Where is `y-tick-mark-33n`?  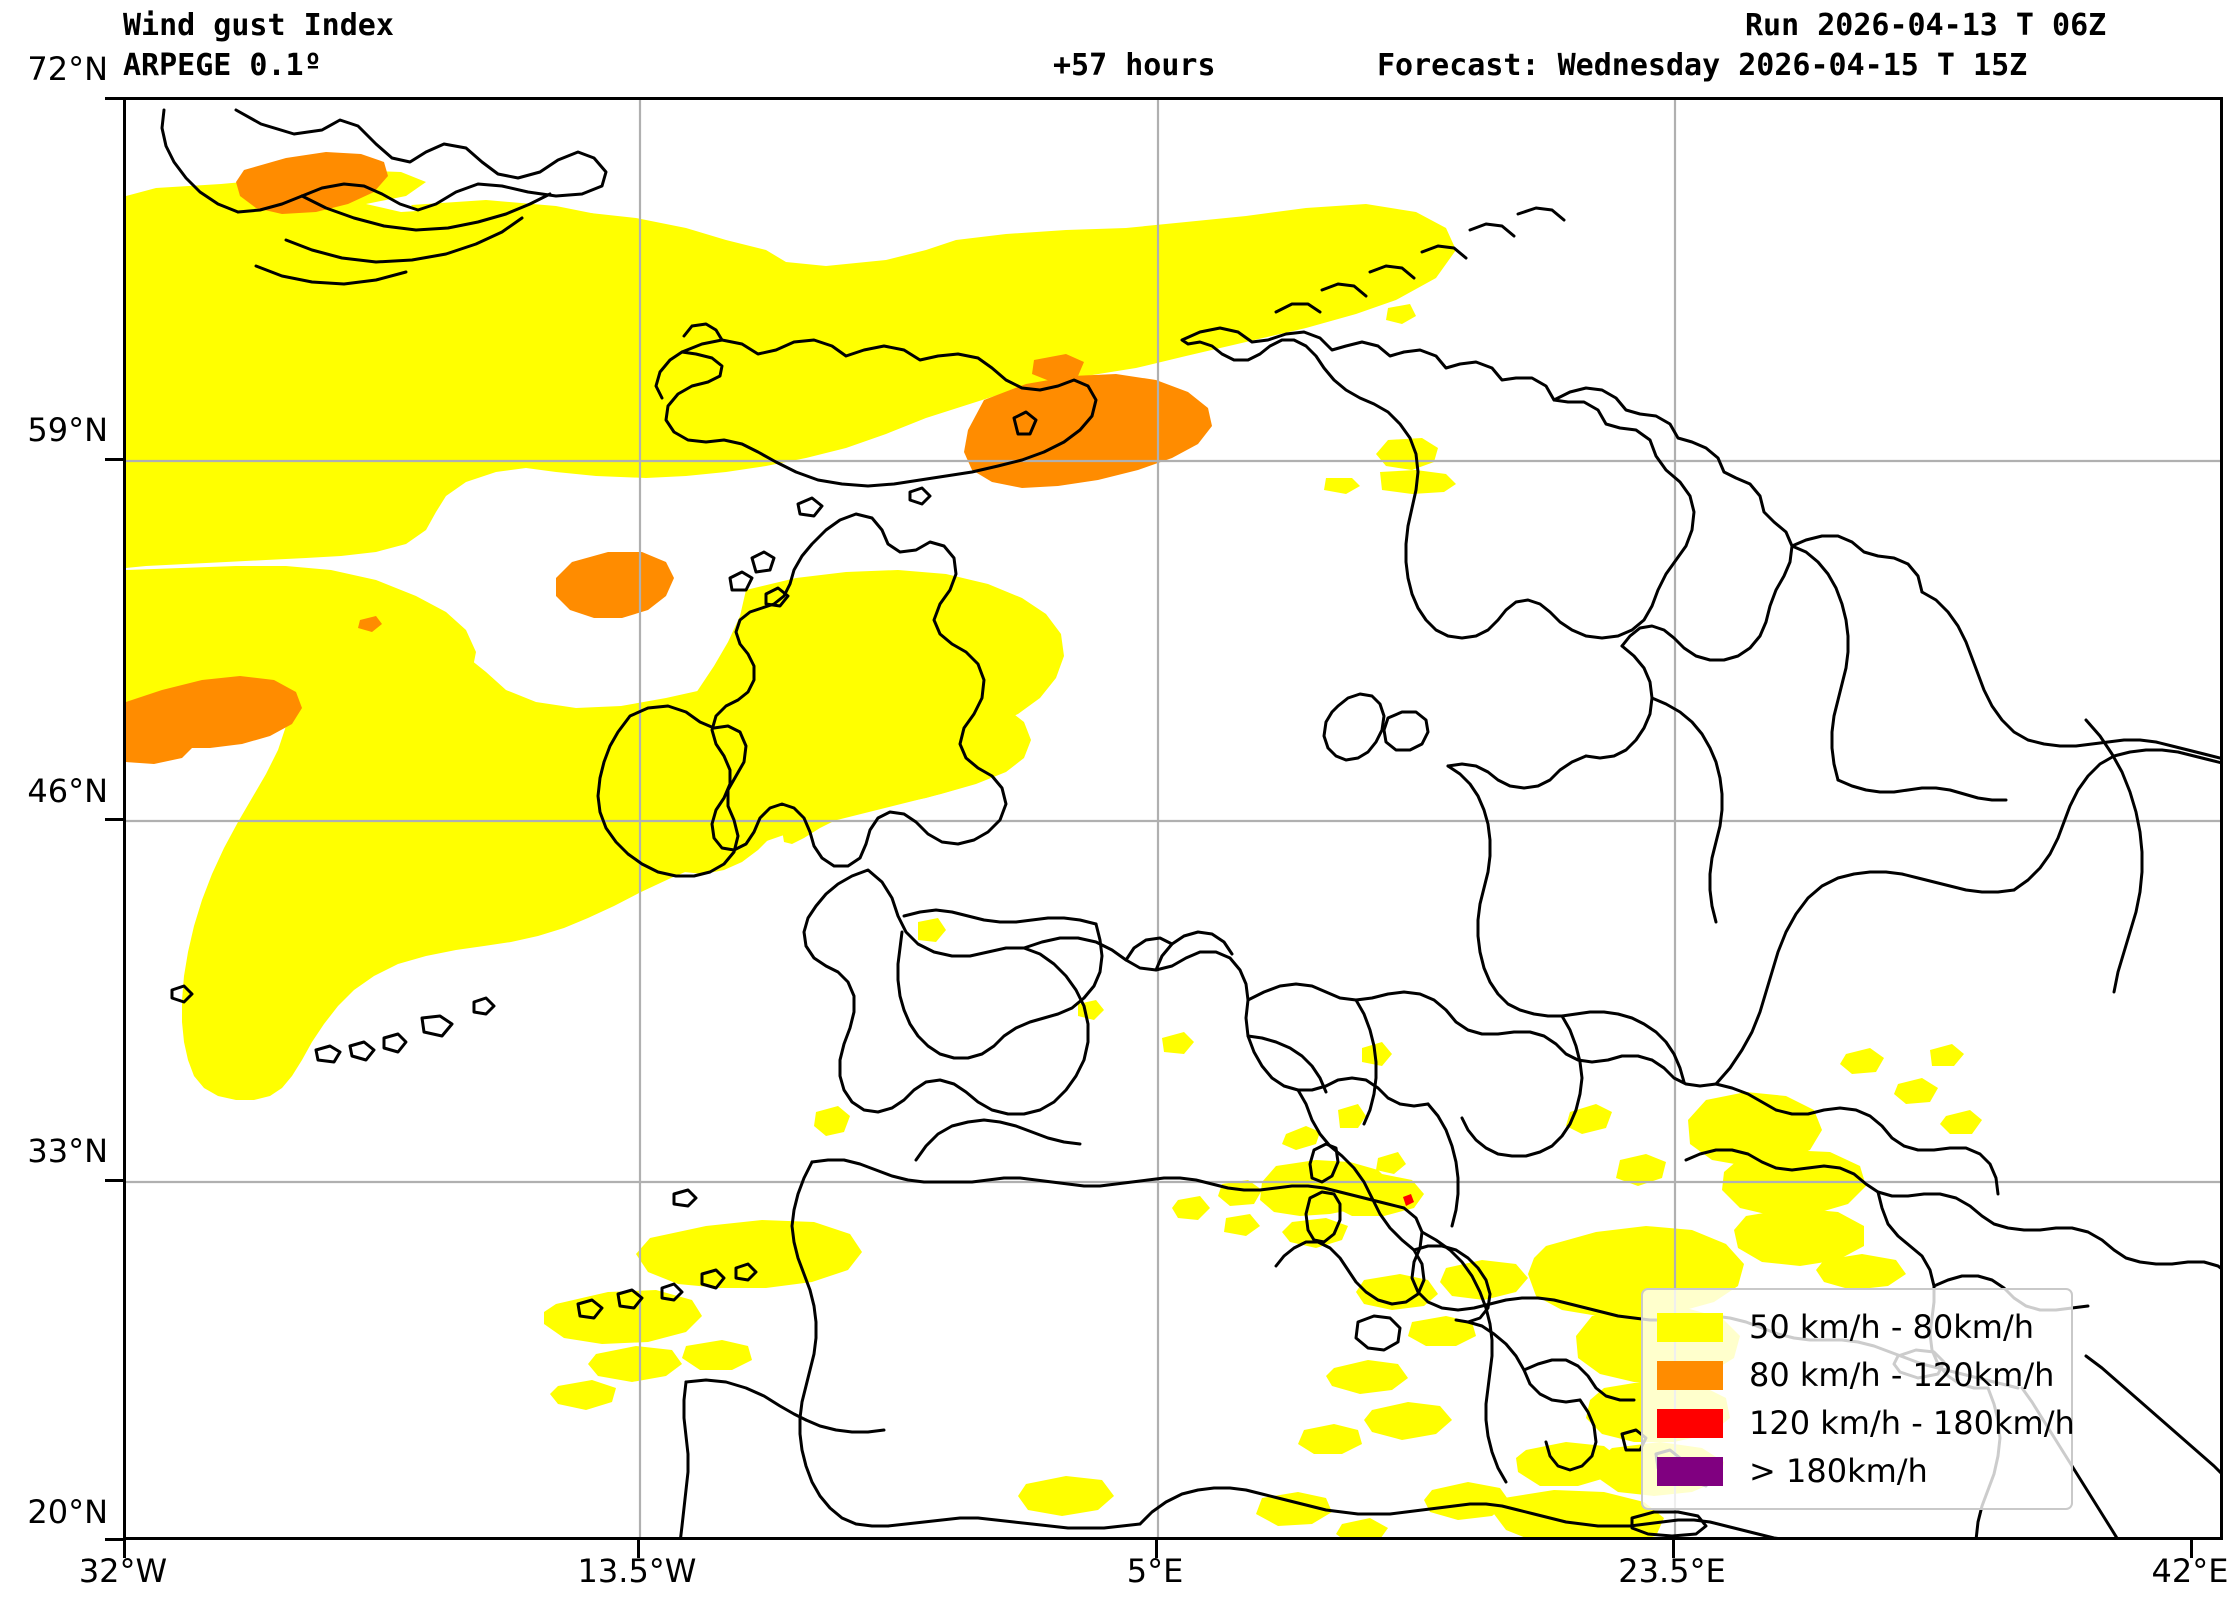
y-tick-mark-33n is located at coordinates (114, 1180).